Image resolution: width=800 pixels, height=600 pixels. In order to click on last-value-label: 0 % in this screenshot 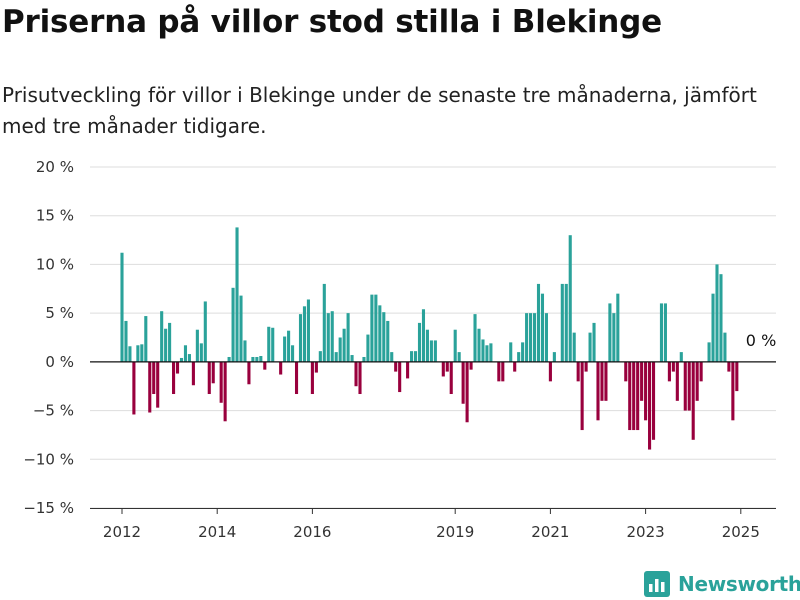, I will do `click(761, 340)`.